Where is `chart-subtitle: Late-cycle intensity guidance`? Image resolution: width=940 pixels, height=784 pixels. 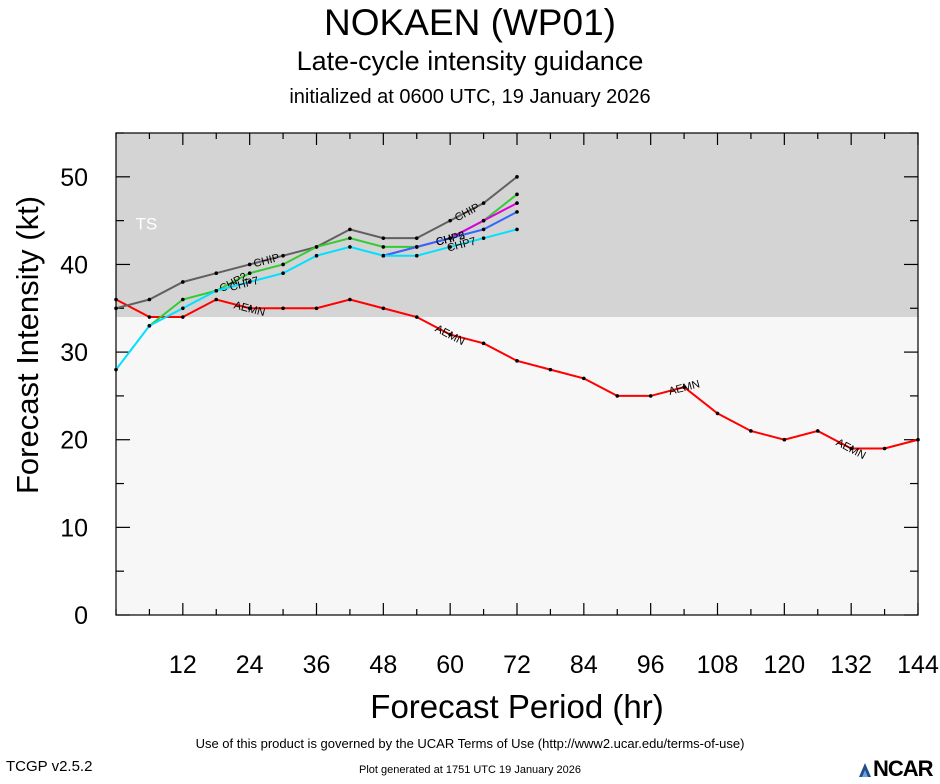 chart-subtitle: Late-cycle intensity guidance is located at coordinates (470, 61).